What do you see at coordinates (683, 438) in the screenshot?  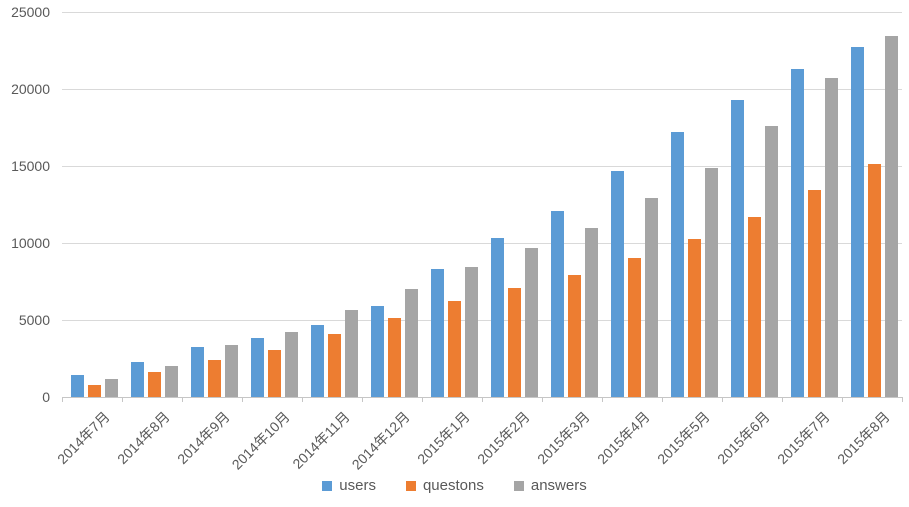 I see `x-axis-tick-label: 2015年5月` at bounding box center [683, 438].